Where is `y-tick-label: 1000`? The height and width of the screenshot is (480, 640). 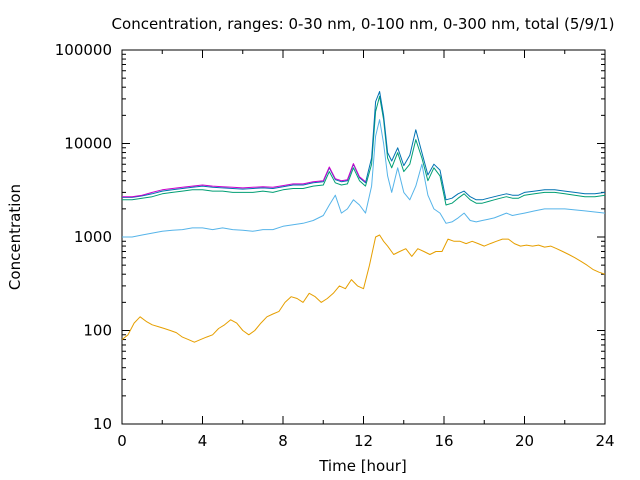 y-tick-label: 1000 is located at coordinates (93, 237).